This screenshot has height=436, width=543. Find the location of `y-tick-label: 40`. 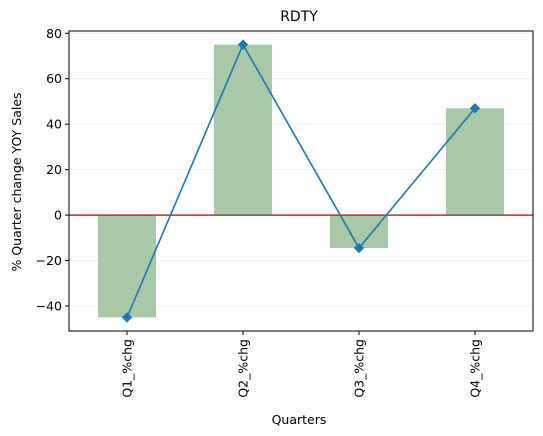

y-tick-label: 40 is located at coordinates (54, 124).